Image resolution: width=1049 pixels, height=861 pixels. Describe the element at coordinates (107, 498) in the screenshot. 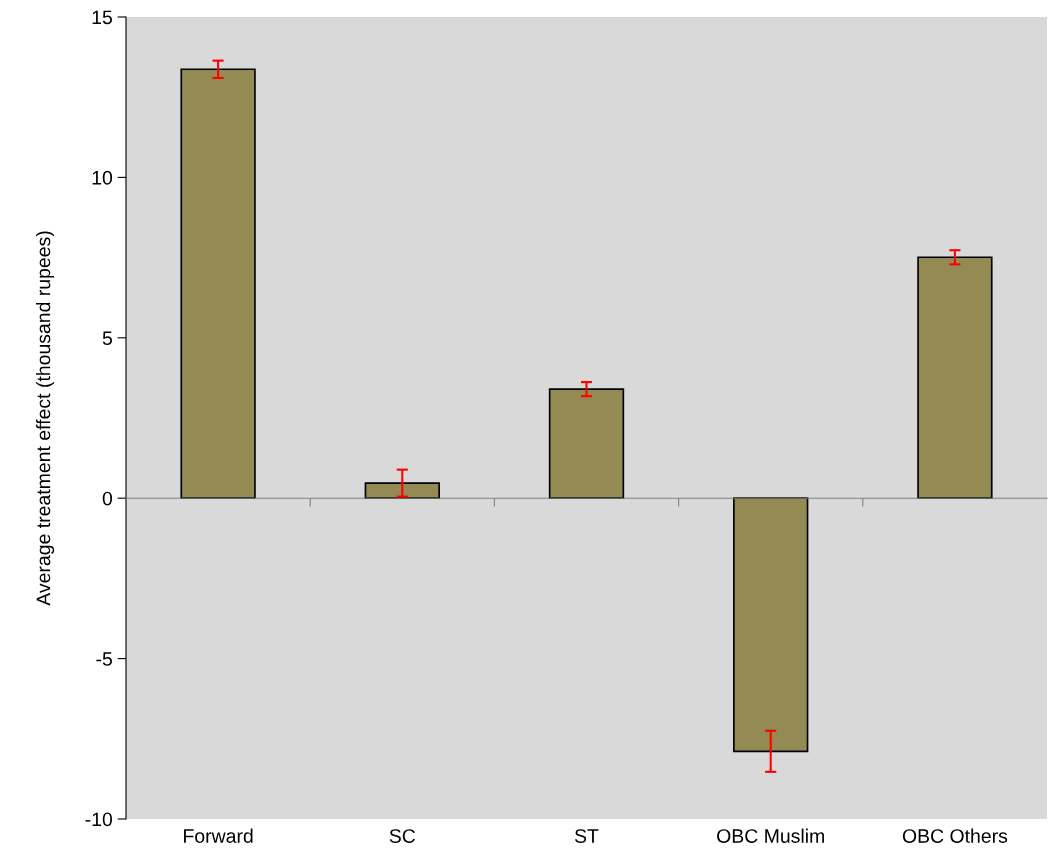

I see `y-tick-label: 0` at that location.